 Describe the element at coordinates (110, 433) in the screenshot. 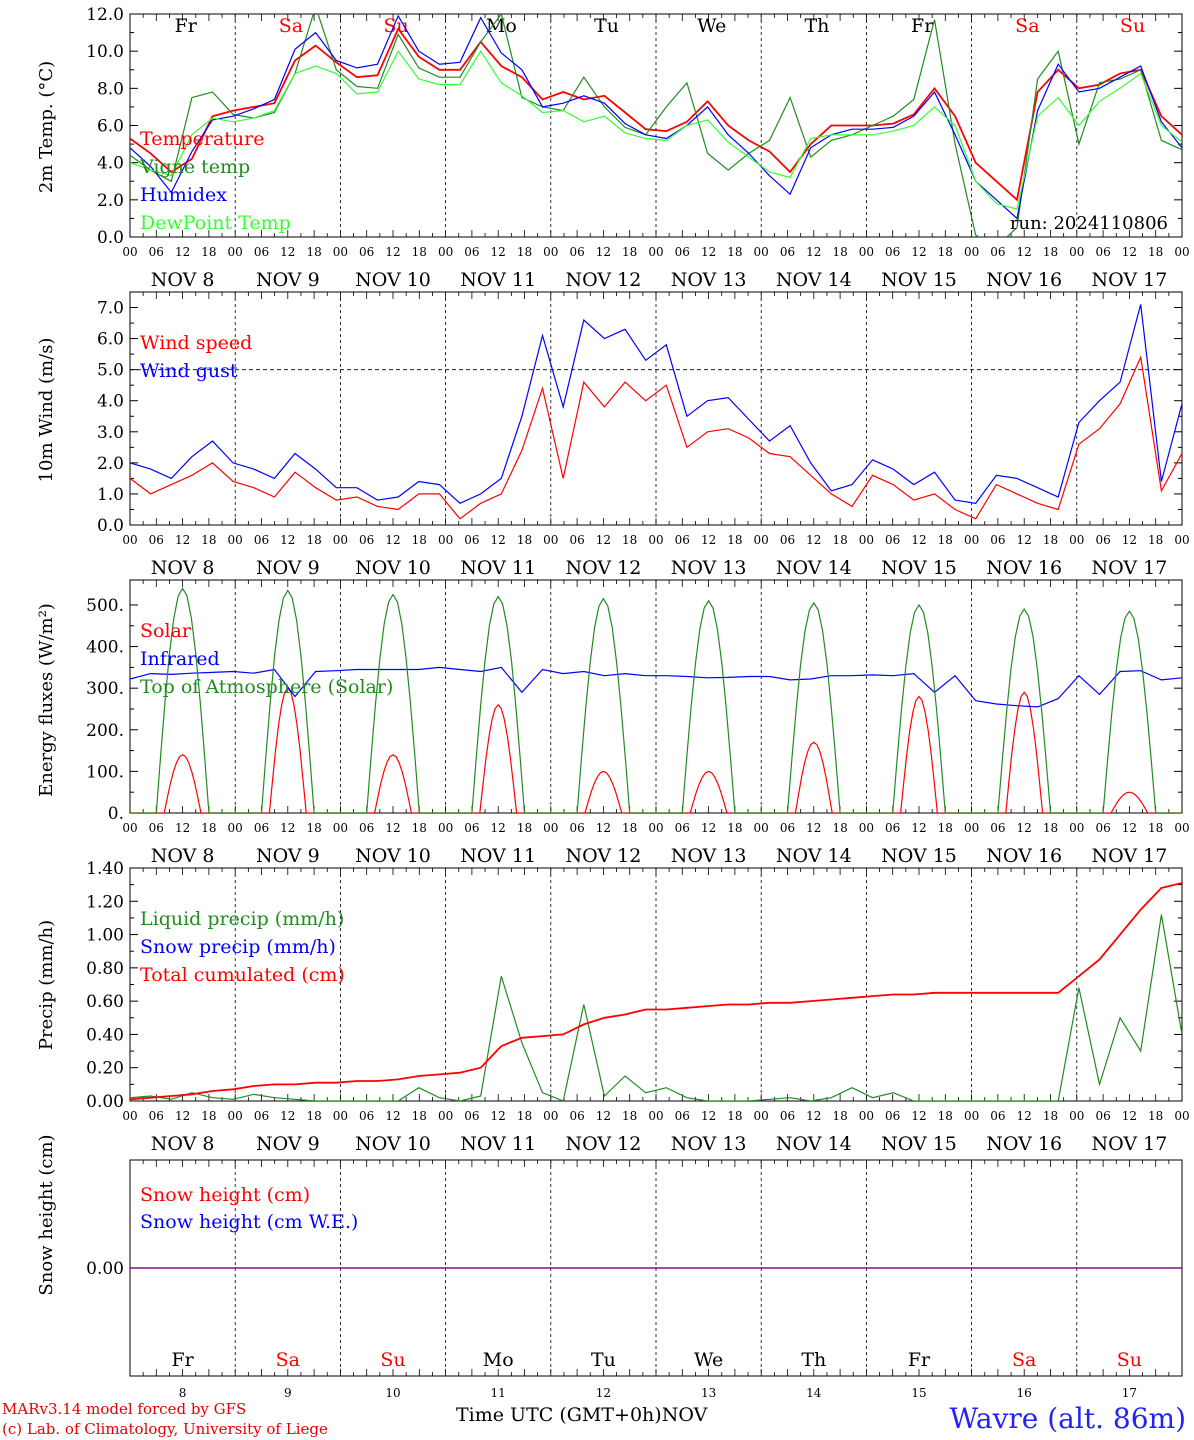

I see `y-tick-label: 3.0` at that location.